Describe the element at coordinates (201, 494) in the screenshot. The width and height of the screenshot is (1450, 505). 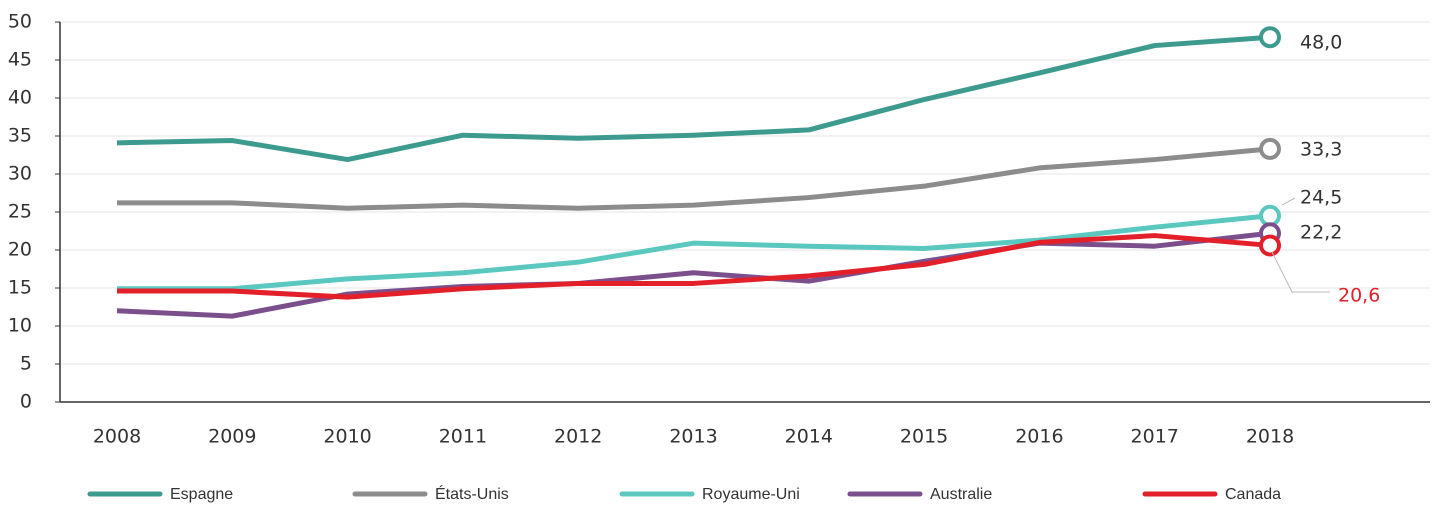
I see `legend-label: Espagne` at that location.